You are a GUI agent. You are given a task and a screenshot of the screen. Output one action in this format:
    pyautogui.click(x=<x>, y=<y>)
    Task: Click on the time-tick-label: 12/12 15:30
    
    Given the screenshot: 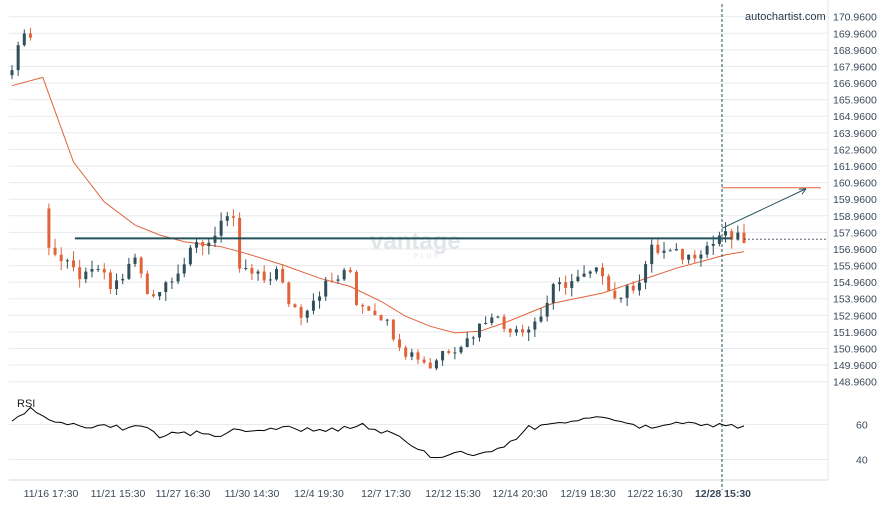 What is the action you would take?
    pyautogui.click(x=453, y=494)
    